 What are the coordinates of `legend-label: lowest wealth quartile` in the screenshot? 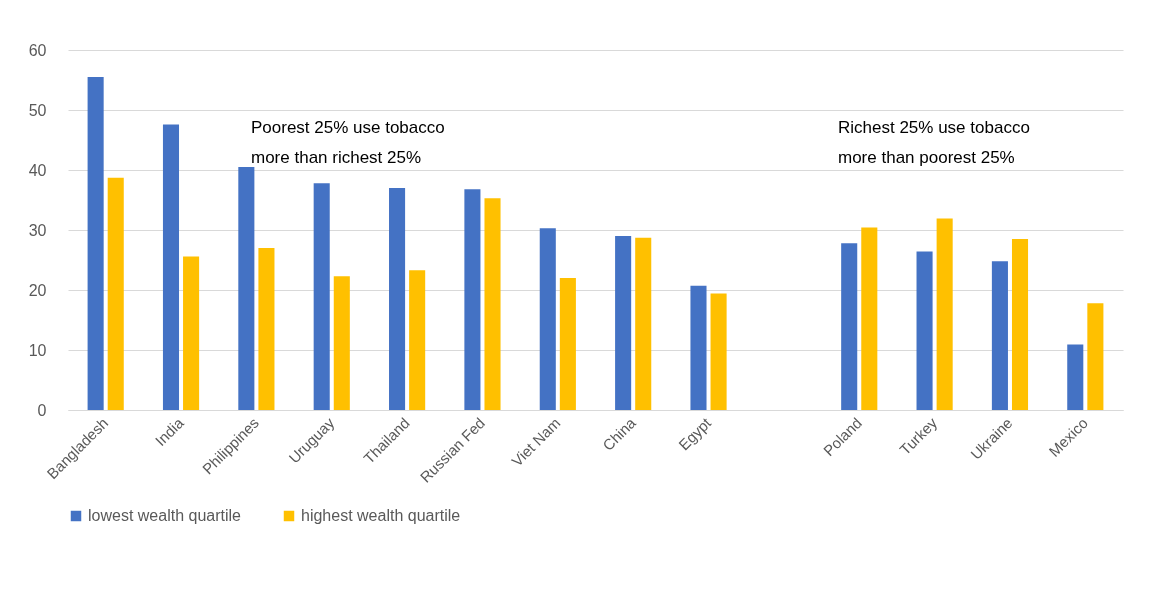 It's located at (165, 515).